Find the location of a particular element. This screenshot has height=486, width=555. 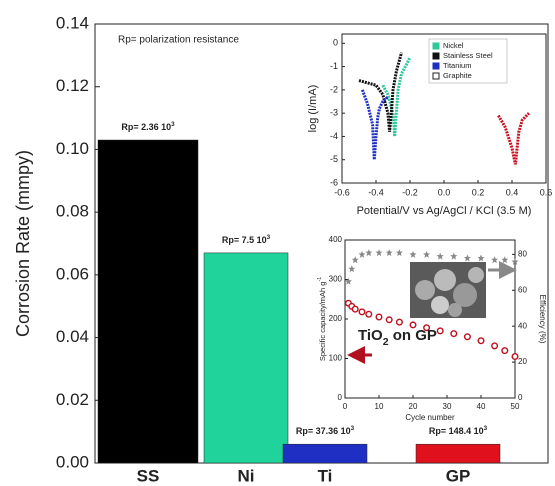

text-part: Specific capacity/mAh g is located at coordinates (322, 322).